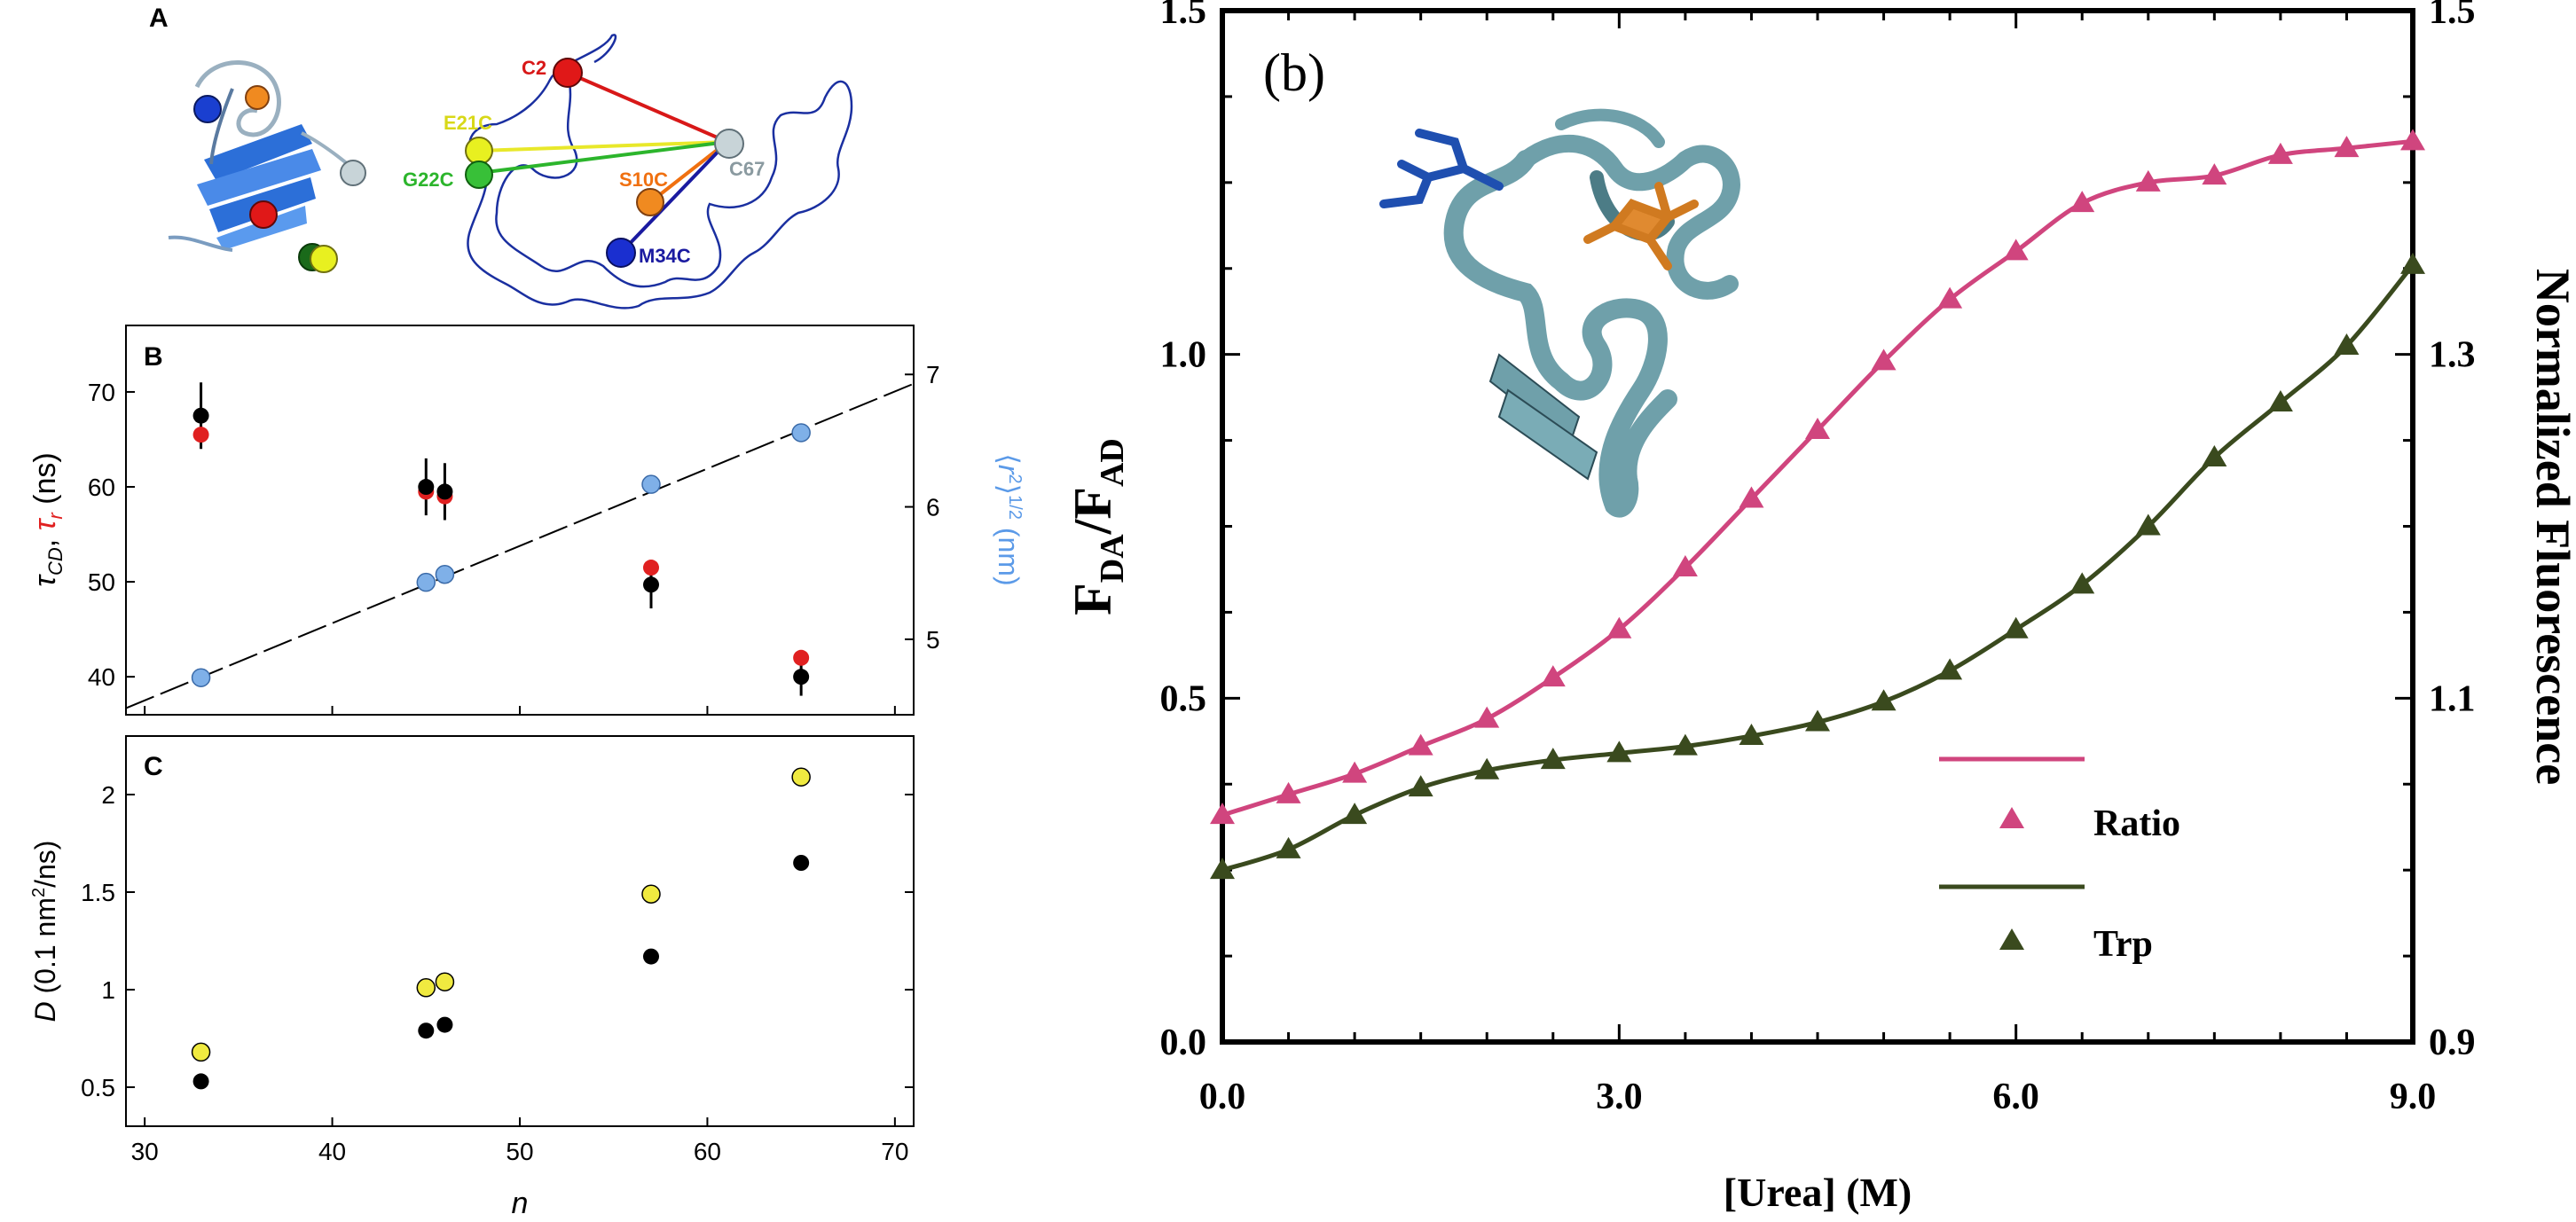 The height and width of the screenshot is (1222, 2576). Describe the element at coordinates (101, 392) in the screenshot. I see `b-yl-tick-label: 70` at that location.